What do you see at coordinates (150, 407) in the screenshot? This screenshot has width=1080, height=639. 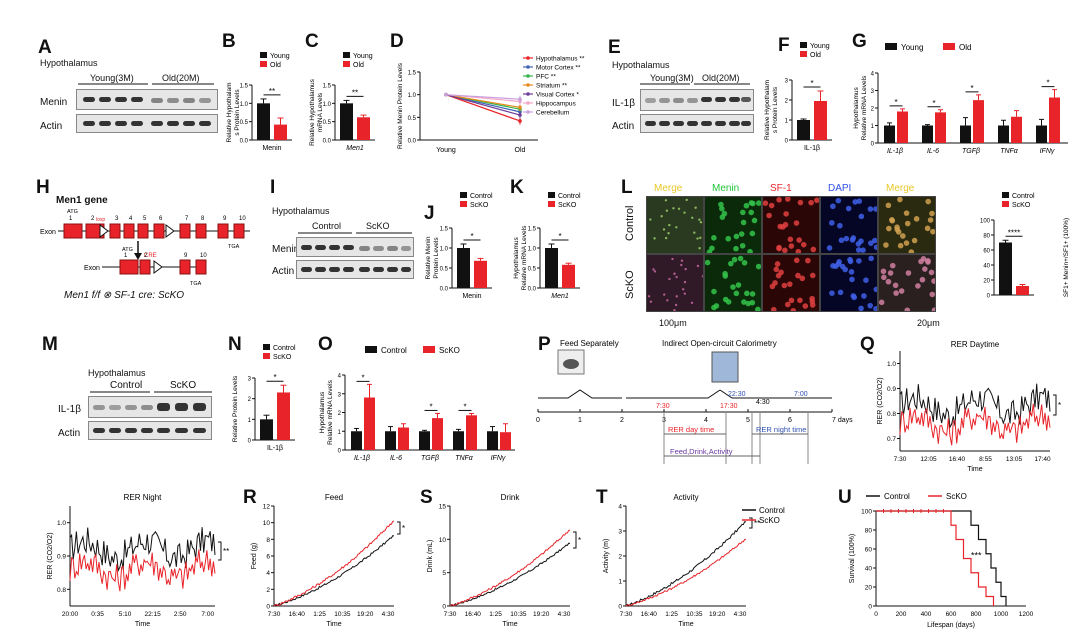 I see `m-il1b-blot` at bounding box center [150, 407].